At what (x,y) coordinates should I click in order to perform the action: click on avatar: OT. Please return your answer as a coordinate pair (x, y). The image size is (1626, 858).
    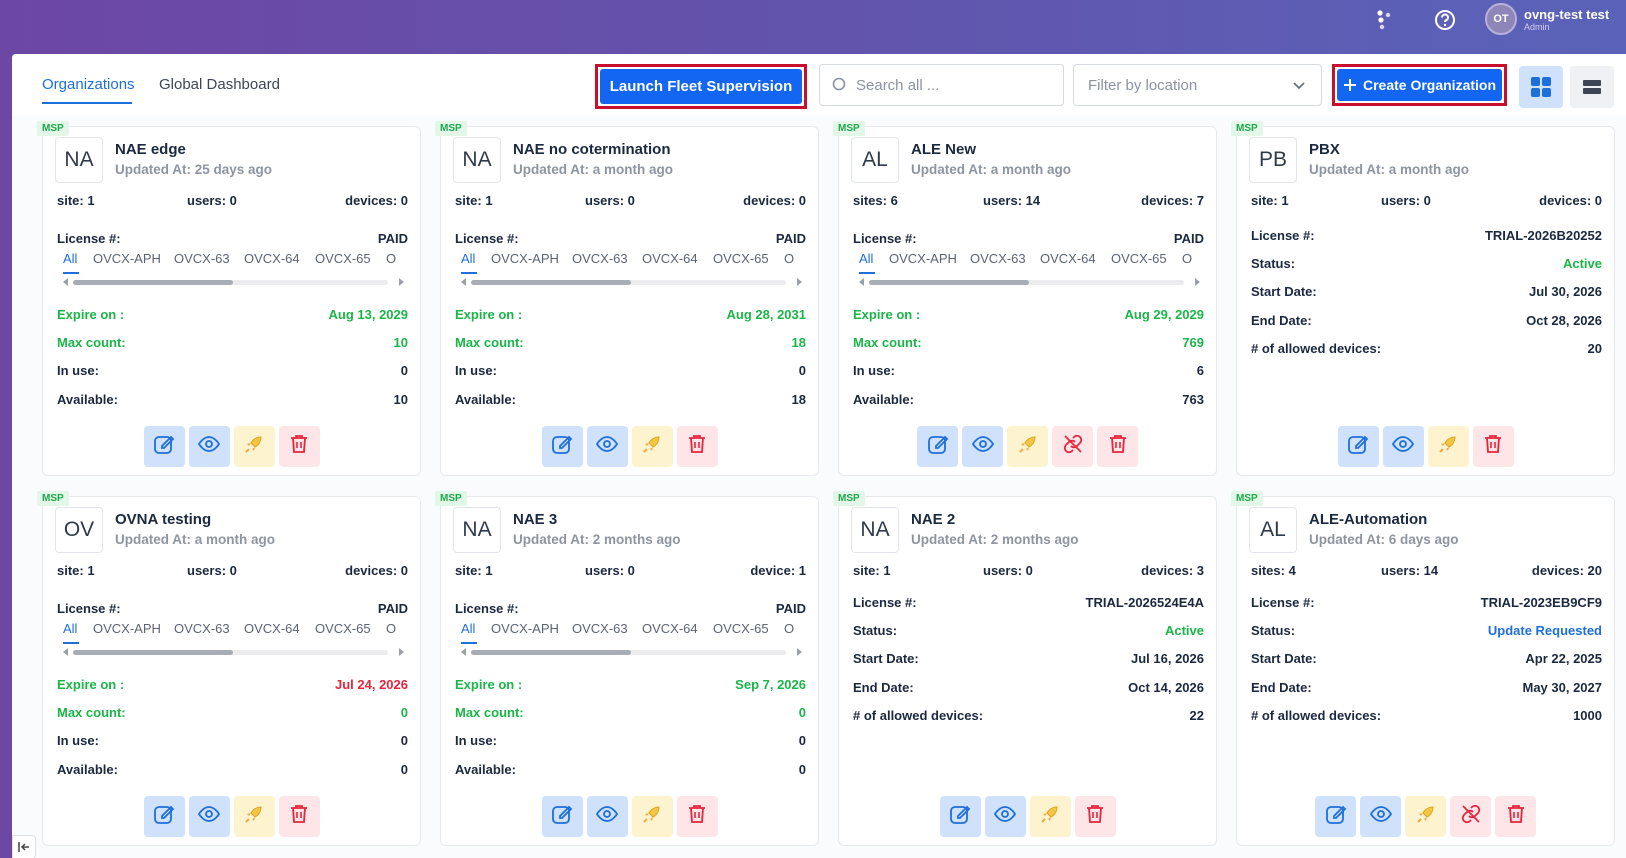
    Looking at the image, I should click on (1501, 19).